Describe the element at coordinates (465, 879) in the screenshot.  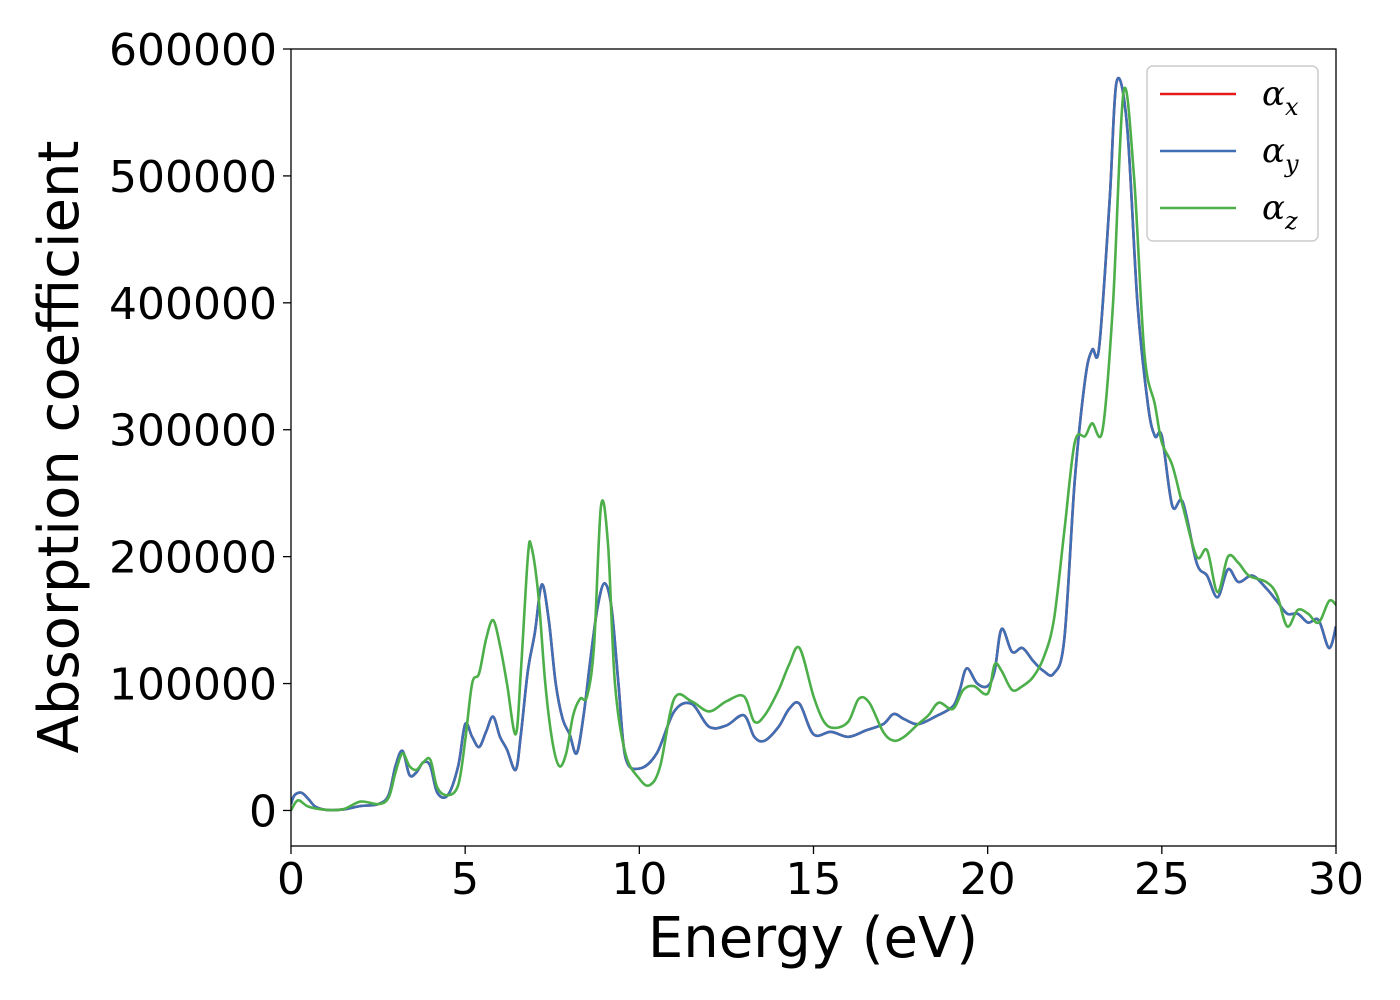
I see `x-tick-label: 5` at that location.